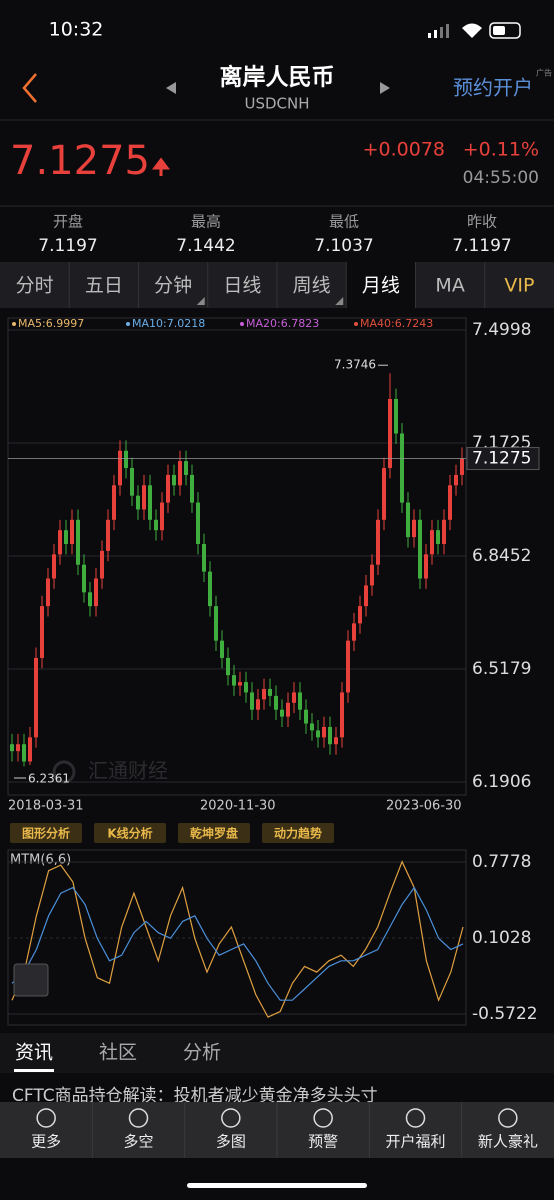 The width and height of the screenshot is (554, 1200). I want to click on news-tab: 资讯, so click(34, 1053).